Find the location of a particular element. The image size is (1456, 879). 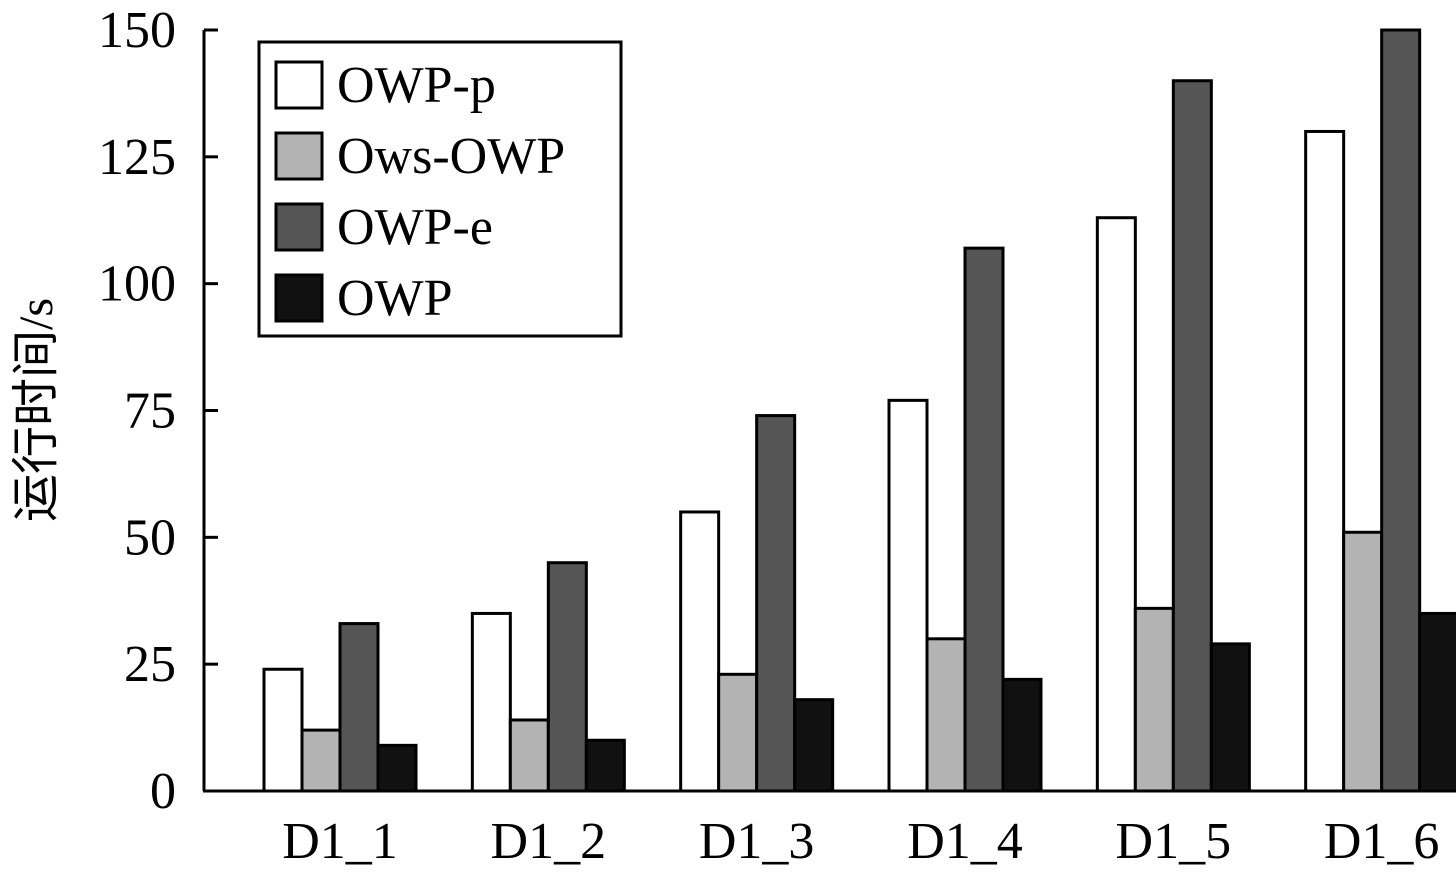

x-tick-label: D1_5 is located at coordinates (1174, 841).